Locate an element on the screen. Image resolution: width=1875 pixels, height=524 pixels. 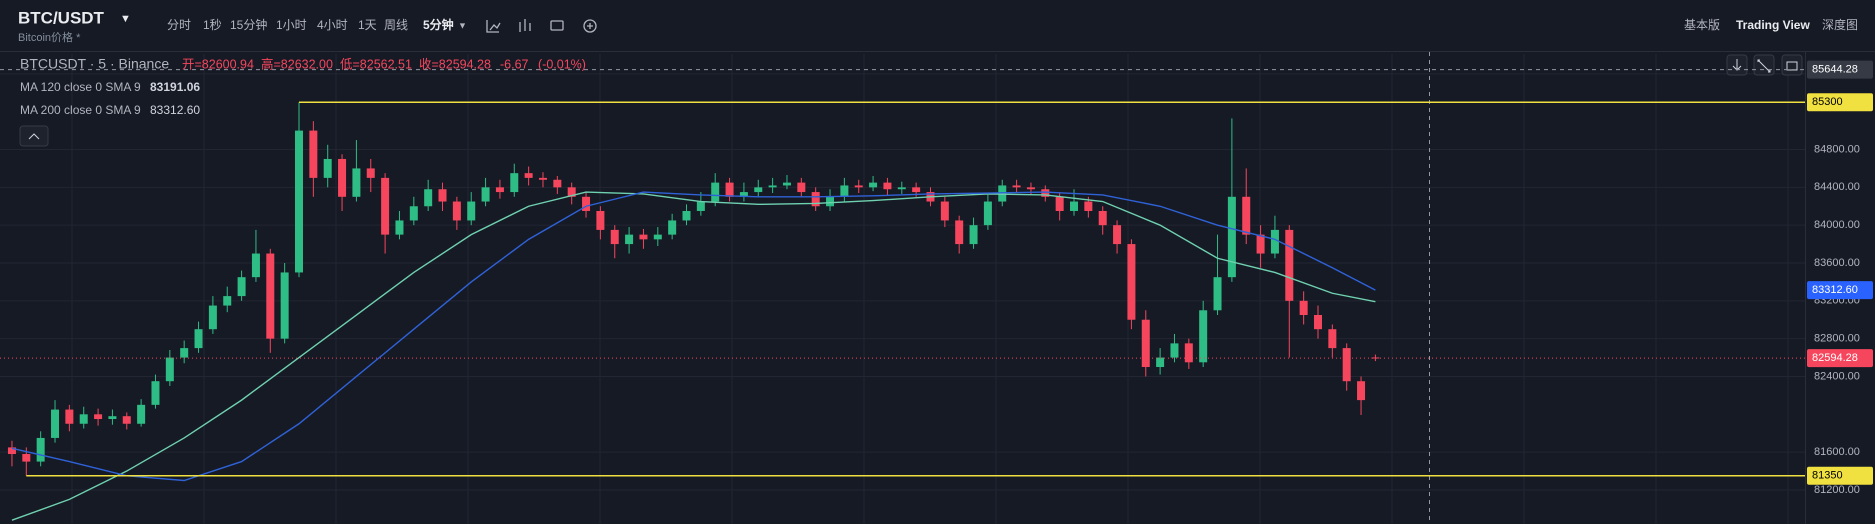
y-tick-label: 84000.00 is located at coordinates (1837, 225).